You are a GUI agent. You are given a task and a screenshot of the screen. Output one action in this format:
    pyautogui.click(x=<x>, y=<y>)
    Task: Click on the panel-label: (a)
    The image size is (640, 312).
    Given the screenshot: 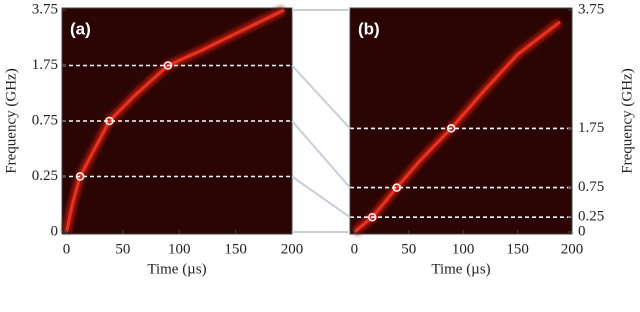 What is the action you would take?
    pyautogui.click(x=80, y=28)
    